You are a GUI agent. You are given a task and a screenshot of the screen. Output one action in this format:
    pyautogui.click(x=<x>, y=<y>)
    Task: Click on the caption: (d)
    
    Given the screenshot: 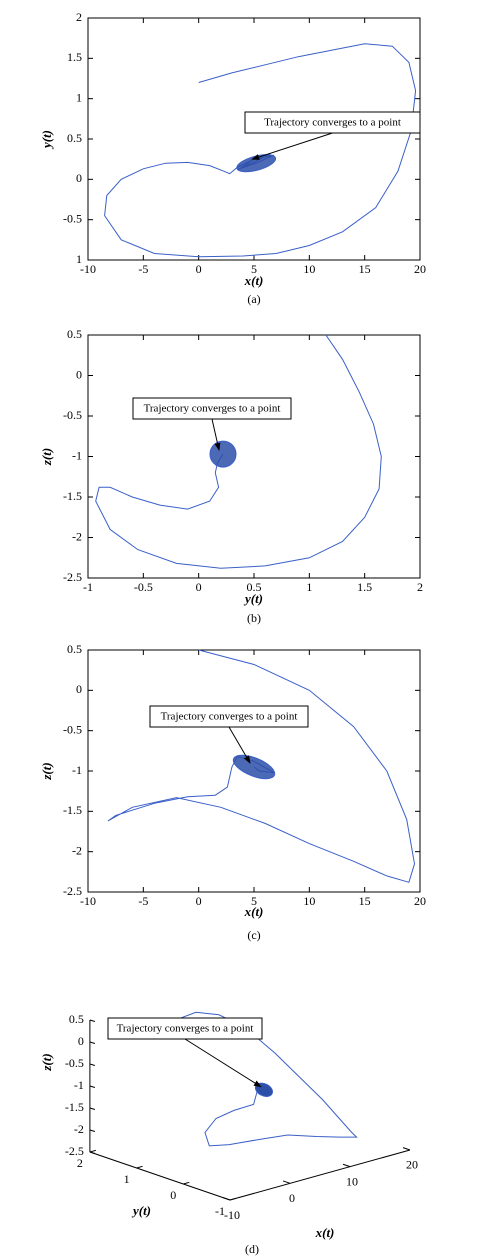 What is the action you would take?
    pyautogui.click(x=252, y=1249)
    